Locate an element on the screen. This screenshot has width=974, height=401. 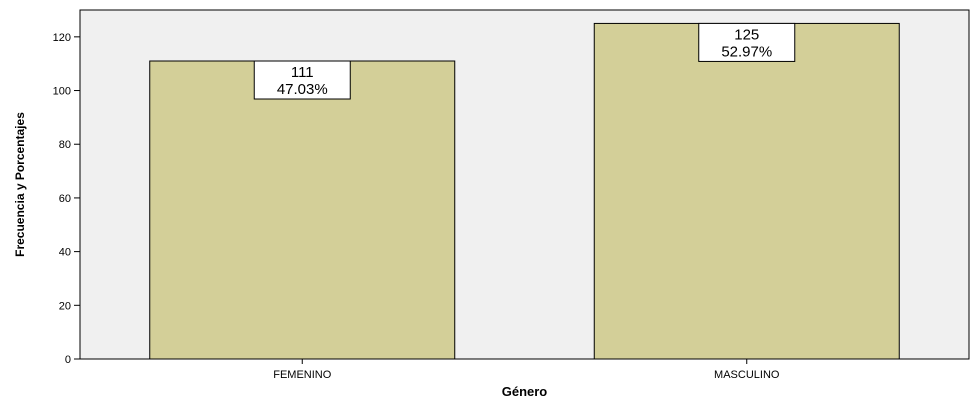
x-tick-label-femenino: FEMENINO is located at coordinates (302, 375).